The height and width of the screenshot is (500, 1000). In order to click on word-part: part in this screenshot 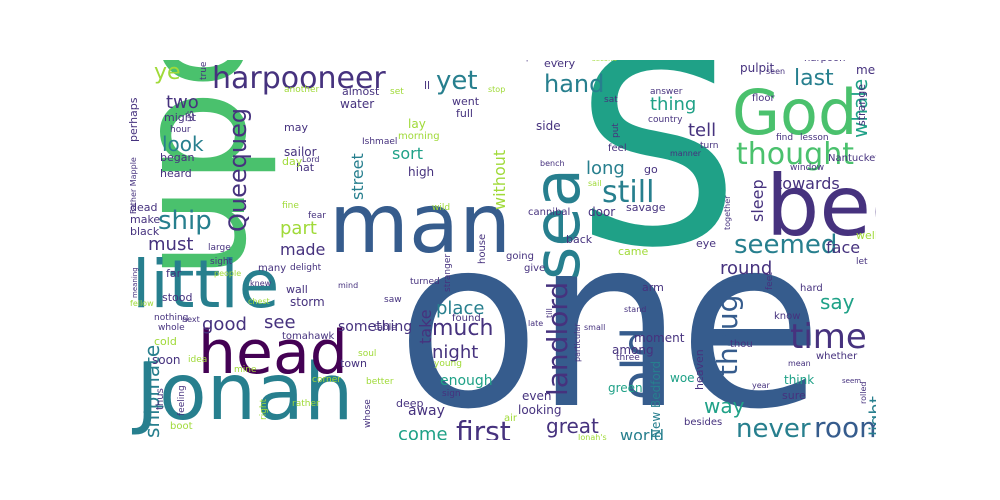, I will do `click(298, 228)`.